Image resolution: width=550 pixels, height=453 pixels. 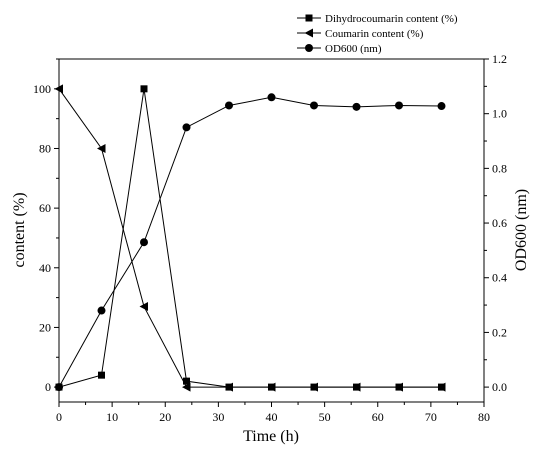 I want to click on x-tick-label: 70, so click(x=431, y=417).